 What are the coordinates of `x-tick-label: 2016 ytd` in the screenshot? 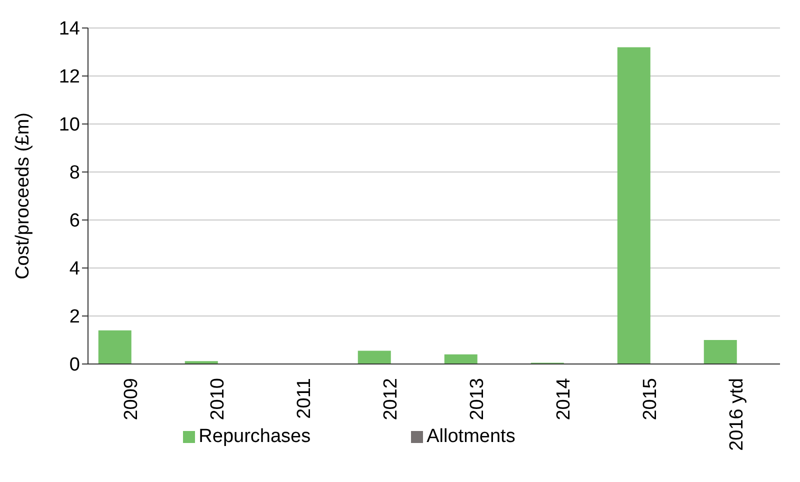 It's located at (737, 414).